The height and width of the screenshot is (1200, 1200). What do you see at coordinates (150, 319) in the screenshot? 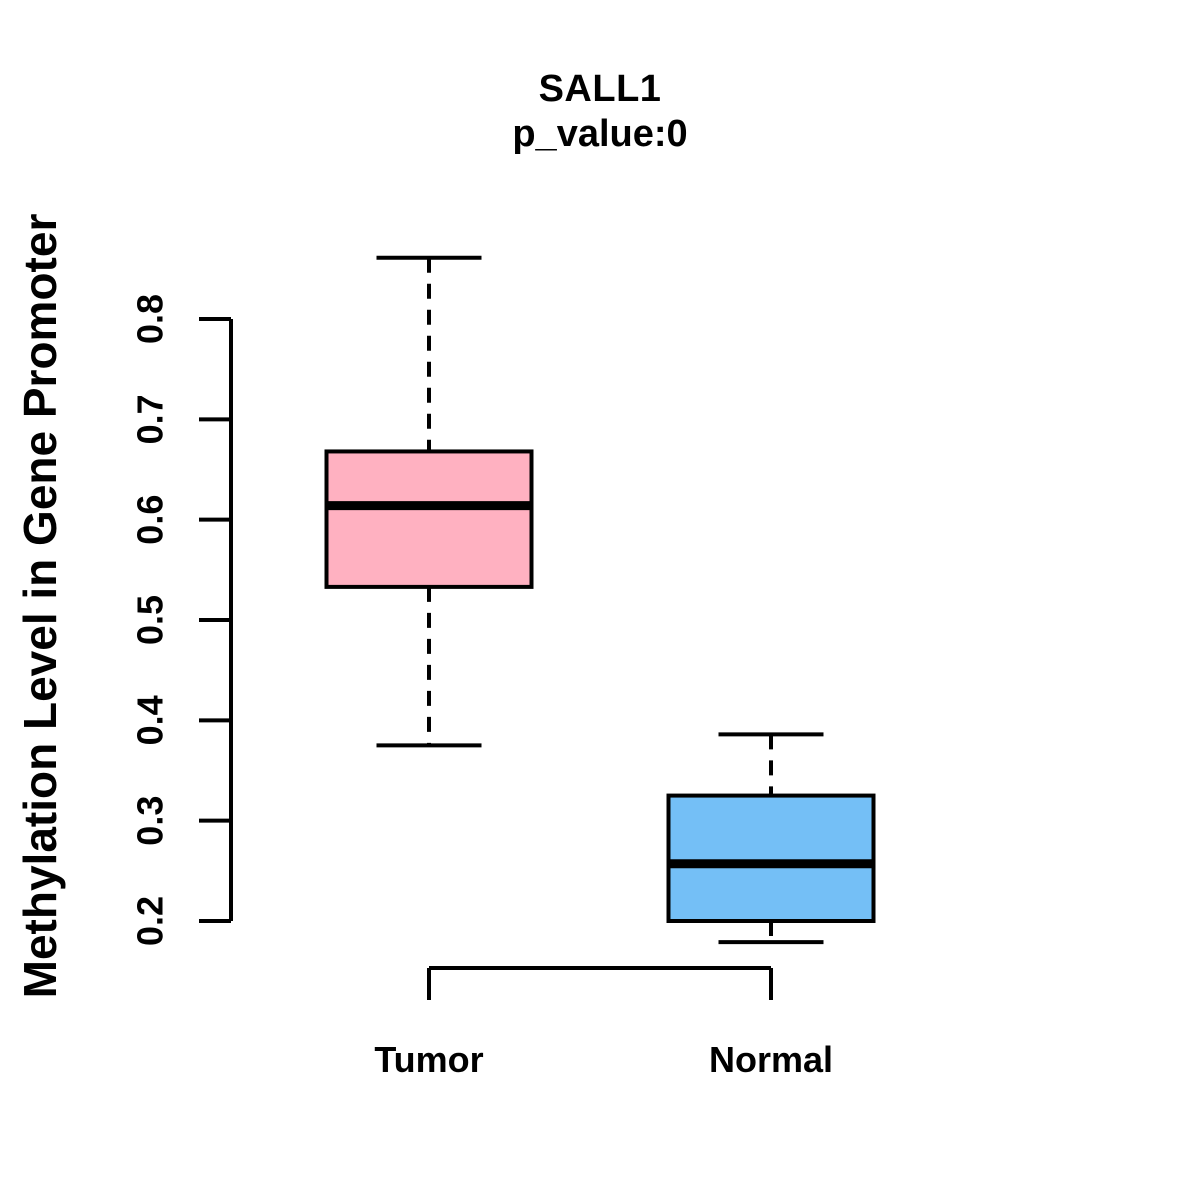
I see `y-tick-label: 0.8` at bounding box center [150, 319].